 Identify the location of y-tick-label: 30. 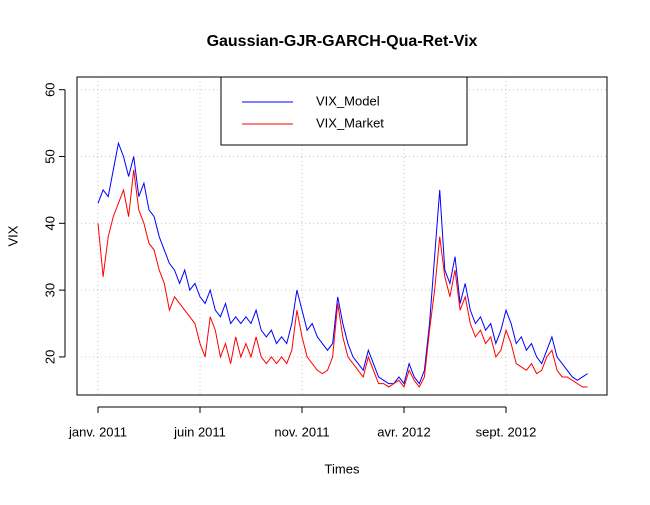
(49, 290).